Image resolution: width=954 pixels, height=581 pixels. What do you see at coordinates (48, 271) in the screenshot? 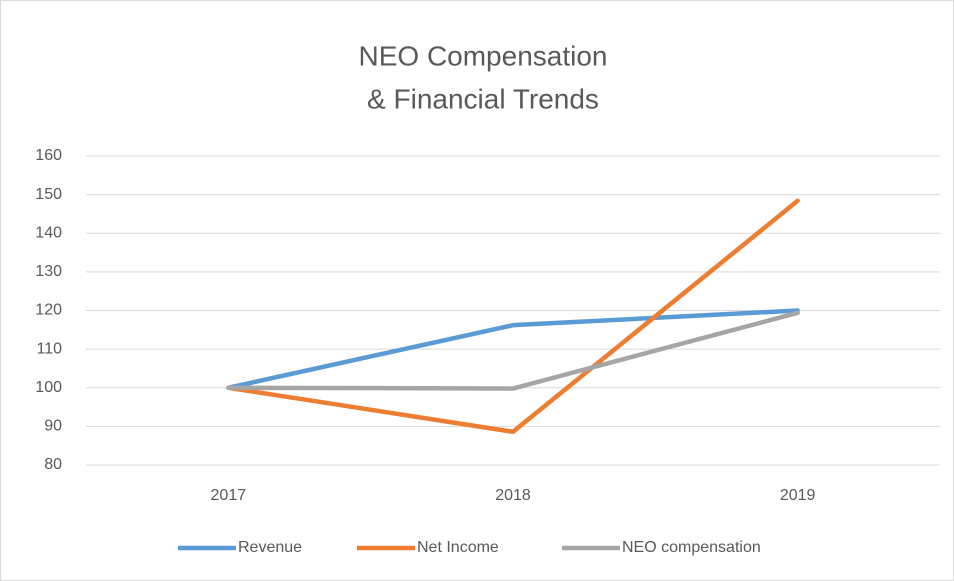
I see `y-tick-label: 130` at bounding box center [48, 271].